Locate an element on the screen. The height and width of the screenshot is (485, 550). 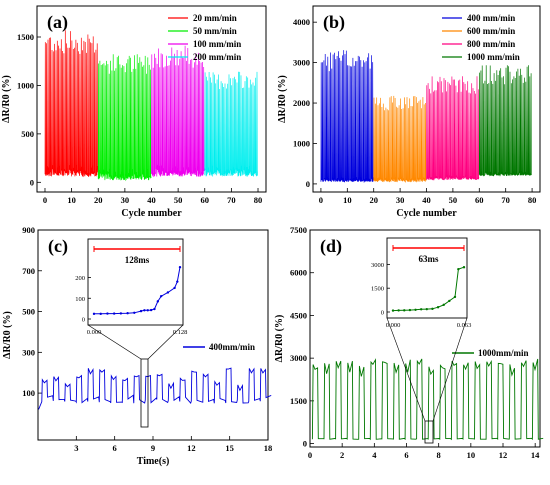
x-tick-label: 9 is located at coordinates (153, 448).